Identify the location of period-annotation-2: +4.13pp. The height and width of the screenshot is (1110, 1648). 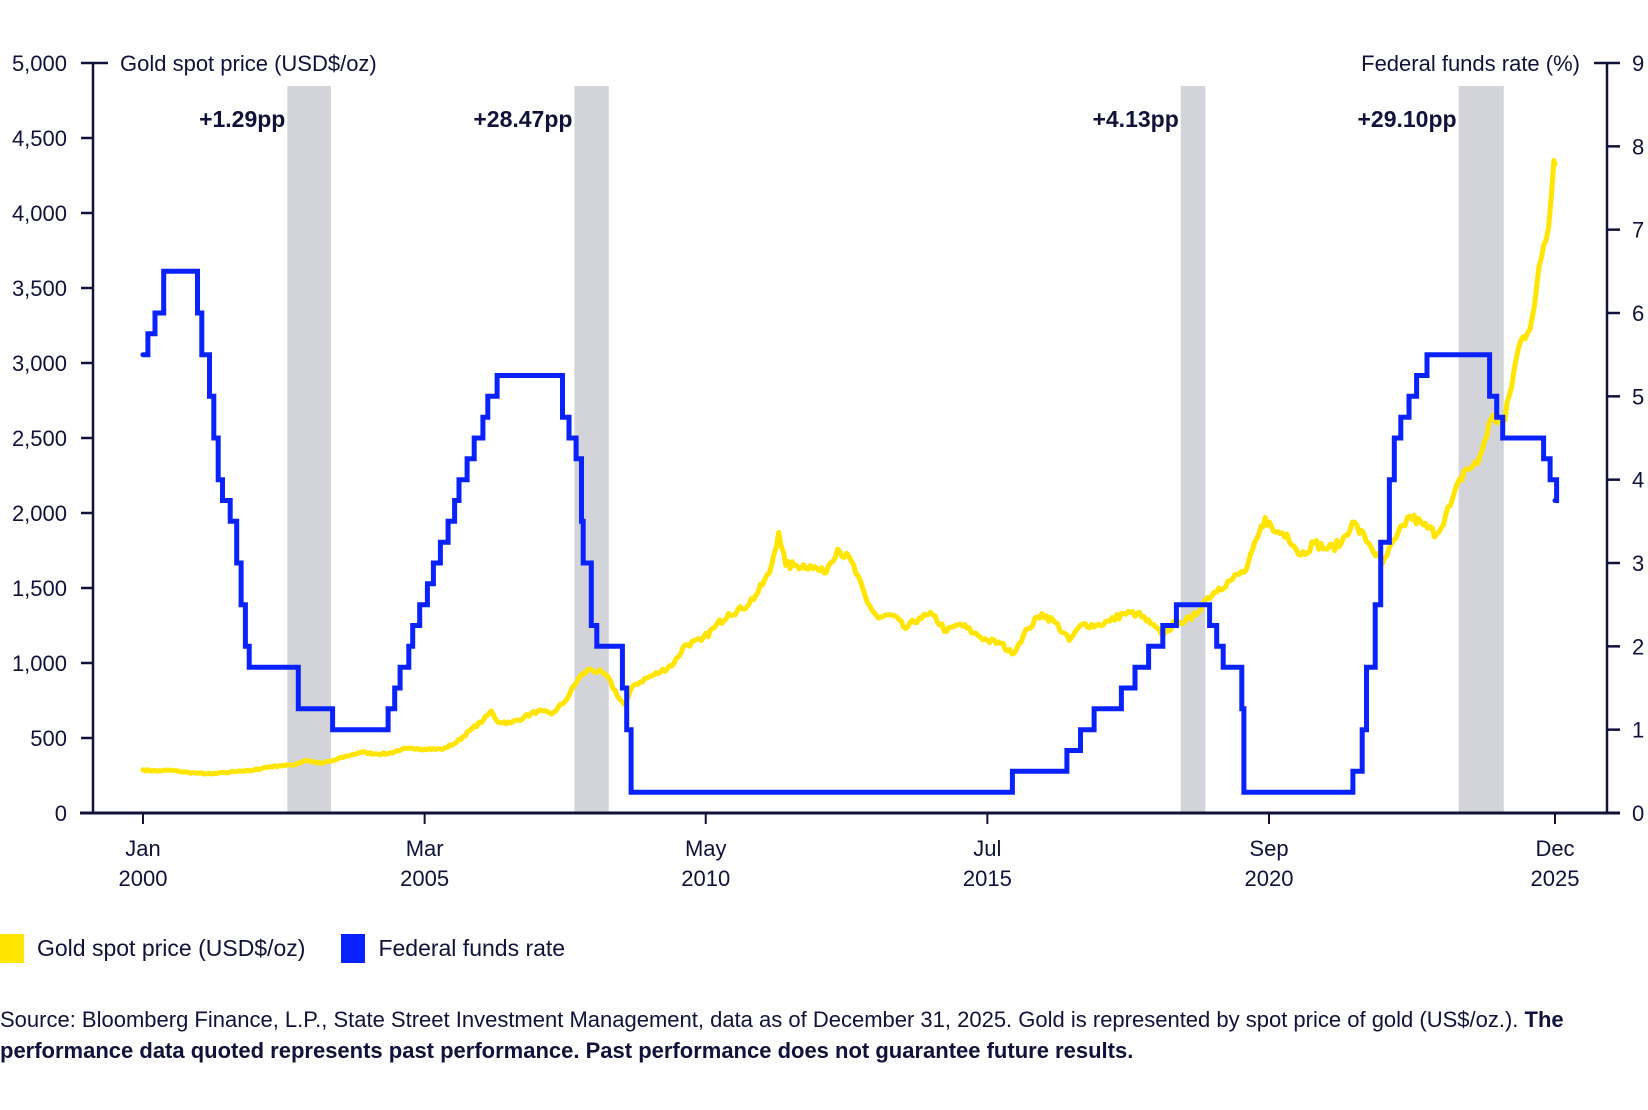
(1135, 119).